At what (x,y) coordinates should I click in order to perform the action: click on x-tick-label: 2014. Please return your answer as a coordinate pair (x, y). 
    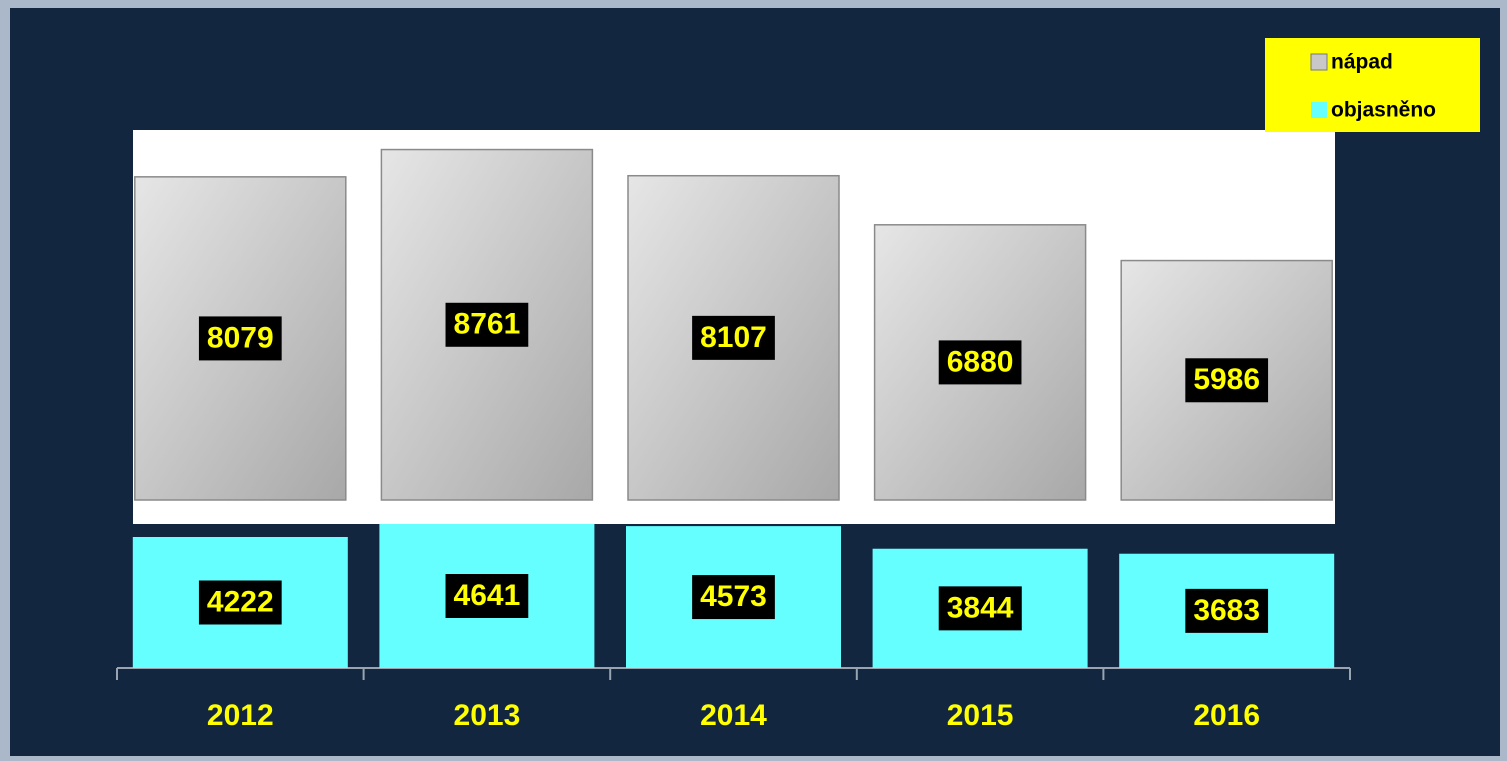
    Looking at the image, I should click on (733, 715).